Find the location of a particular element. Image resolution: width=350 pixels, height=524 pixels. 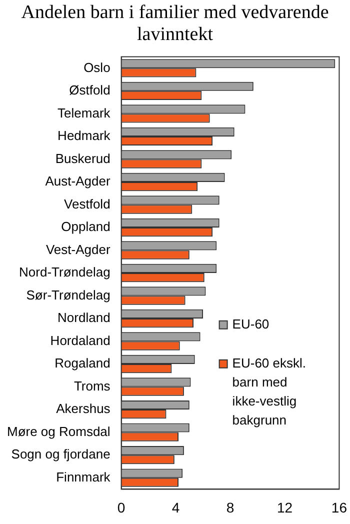

y-tick-label: Nord-Trøndelag is located at coordinates (64, 272).